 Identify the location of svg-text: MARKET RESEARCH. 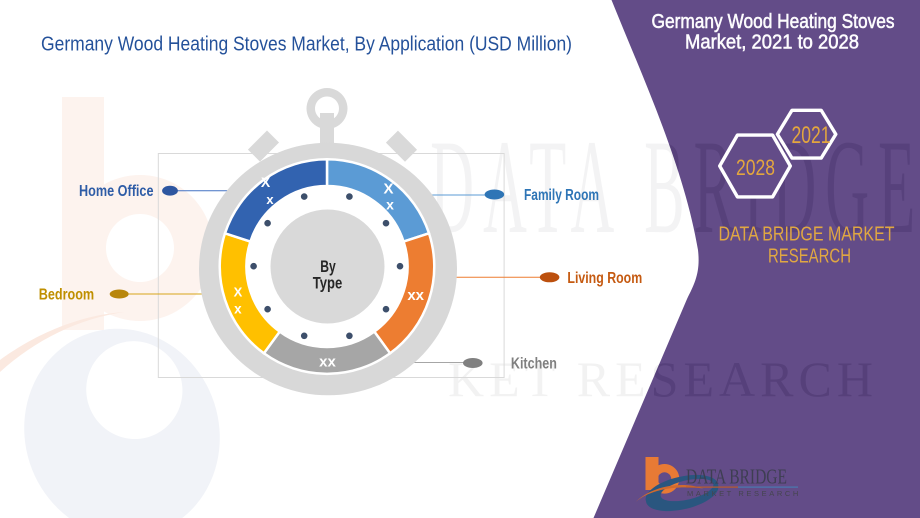
(744, 493).